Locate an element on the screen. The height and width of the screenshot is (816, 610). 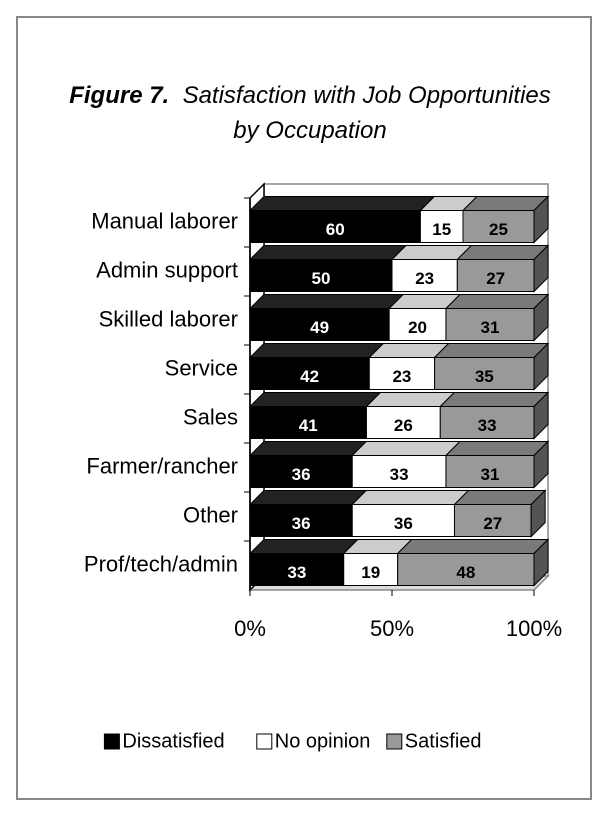
data-label: 49 is located at coordinates (319, 327).